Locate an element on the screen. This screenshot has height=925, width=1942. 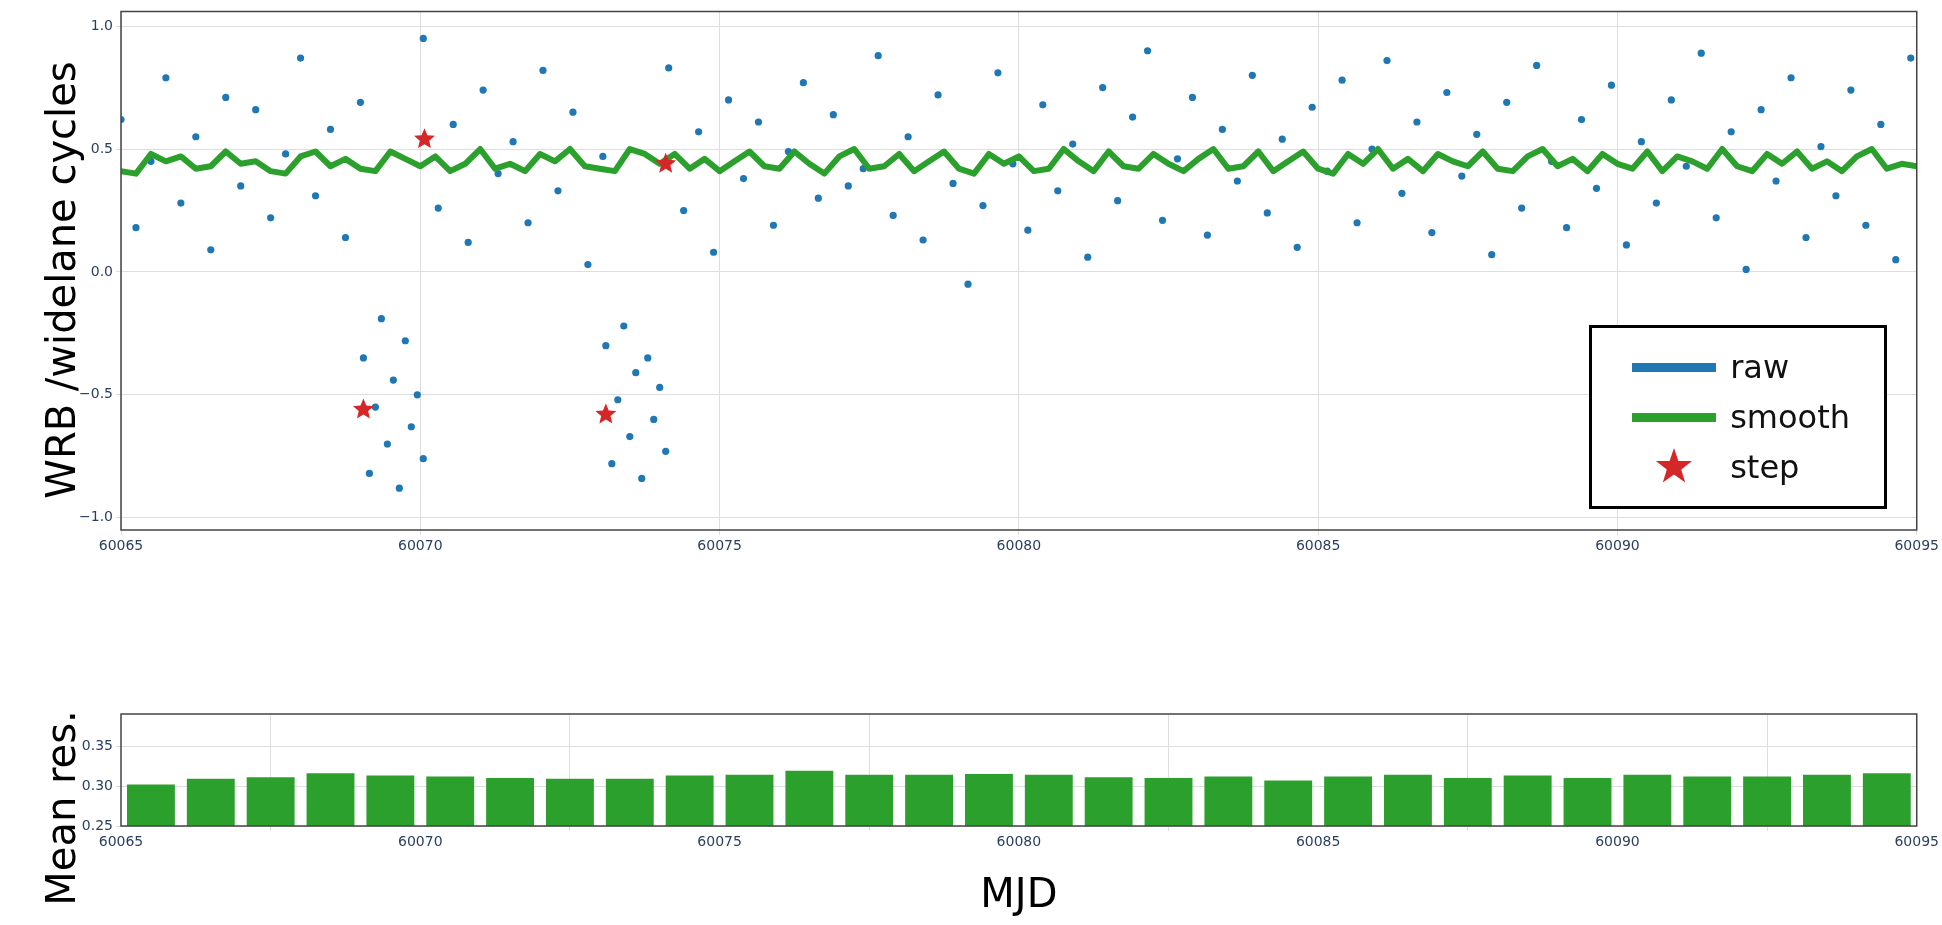
legend-label: smooth is located at coordinates (1790, 417).